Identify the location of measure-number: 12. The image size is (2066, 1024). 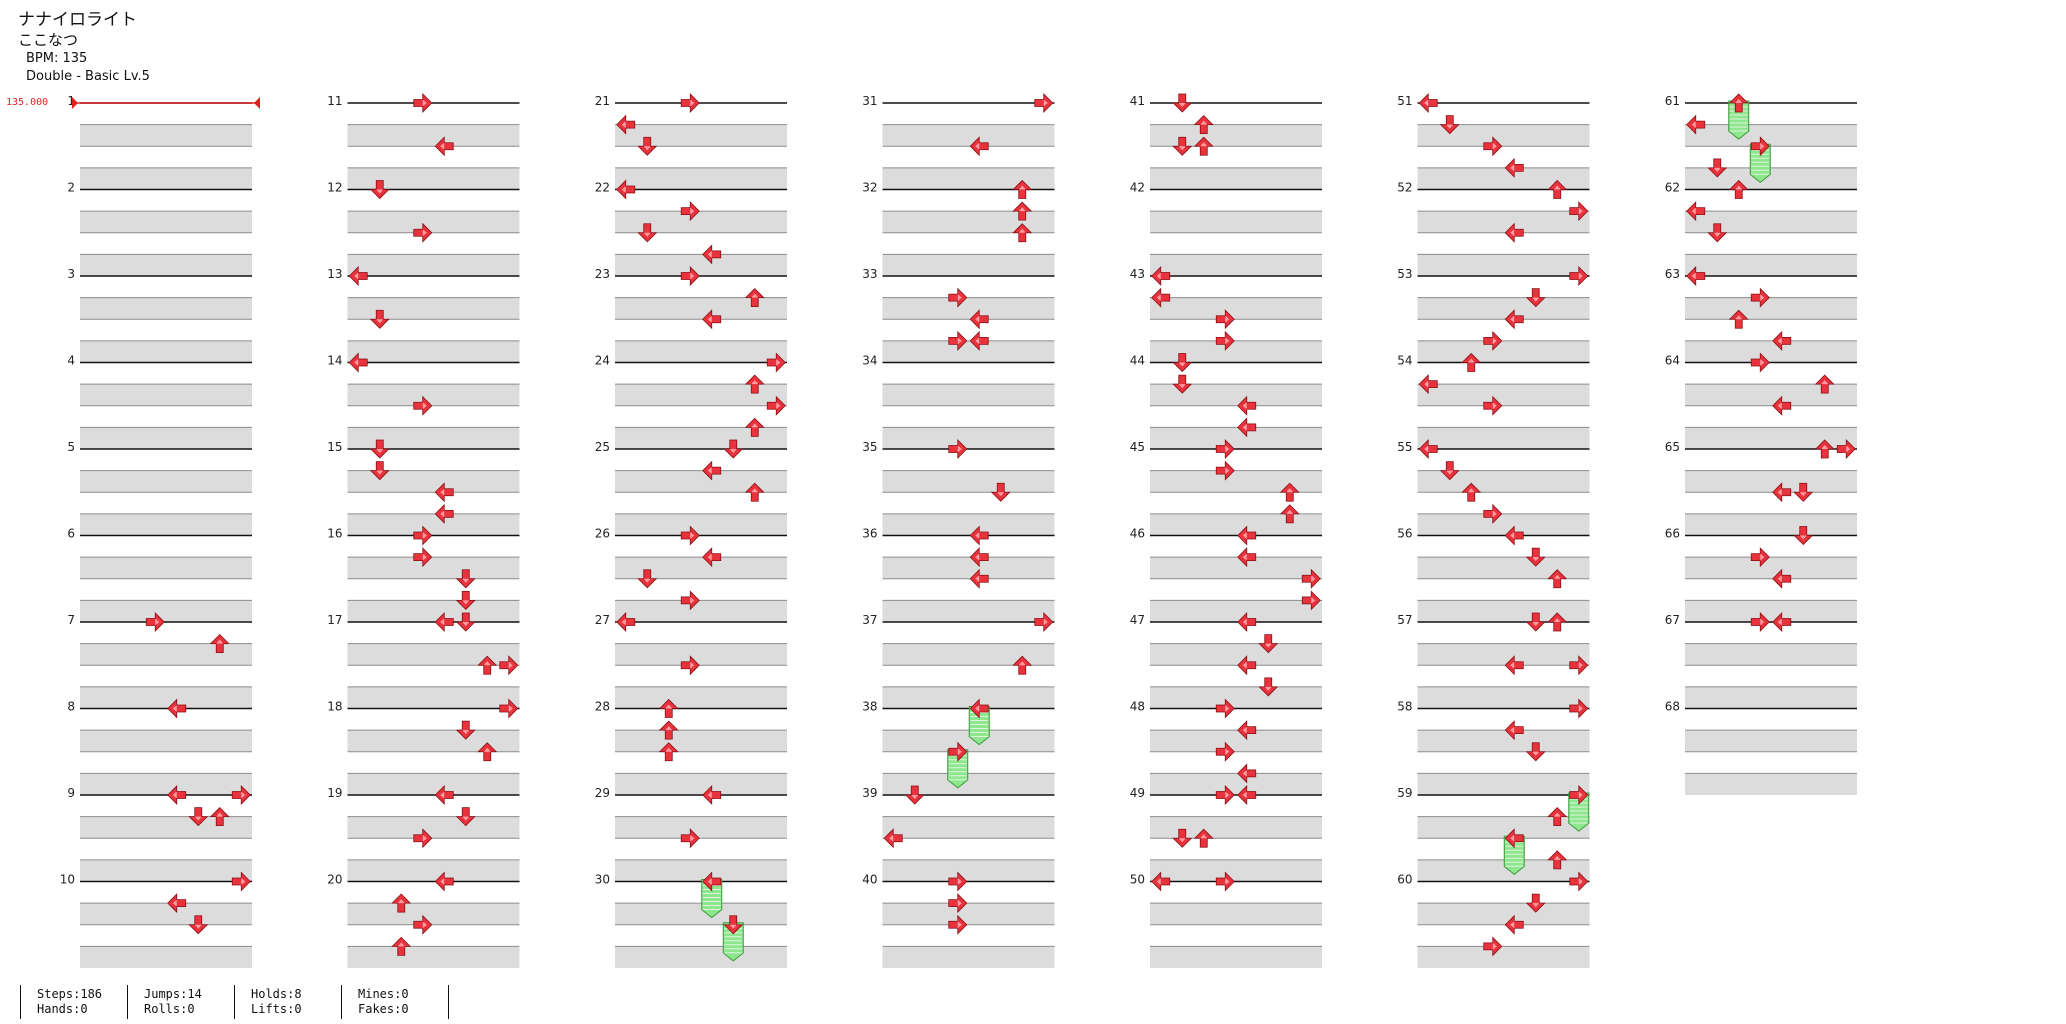
(334, 188).